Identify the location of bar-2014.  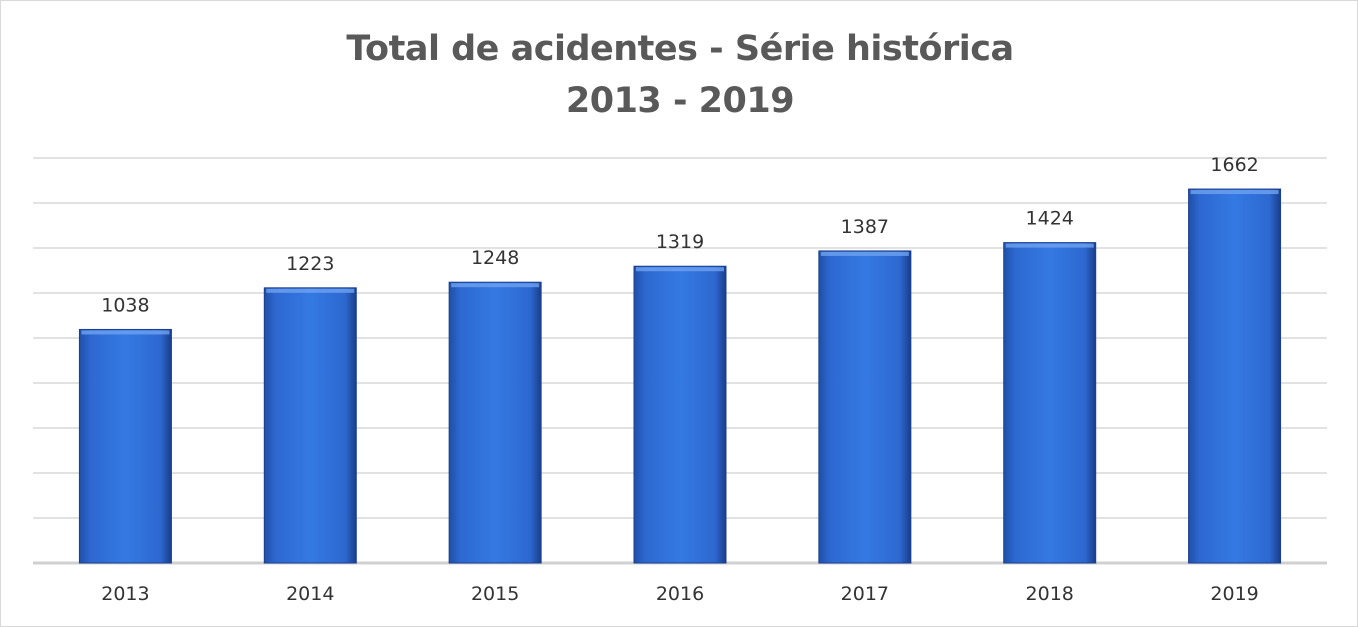
(310, 425).